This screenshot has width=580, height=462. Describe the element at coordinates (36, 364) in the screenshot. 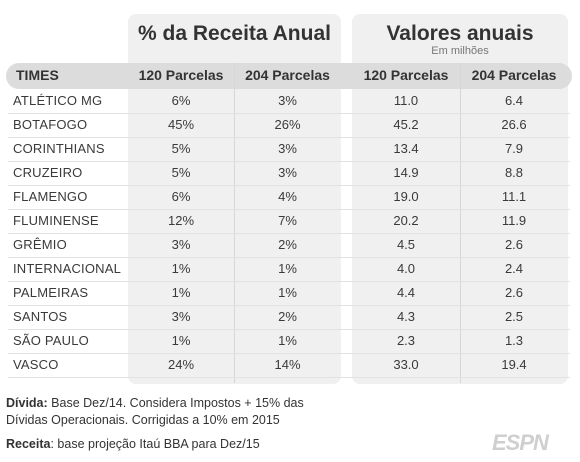

I see `team-name: VASCO` at that location.